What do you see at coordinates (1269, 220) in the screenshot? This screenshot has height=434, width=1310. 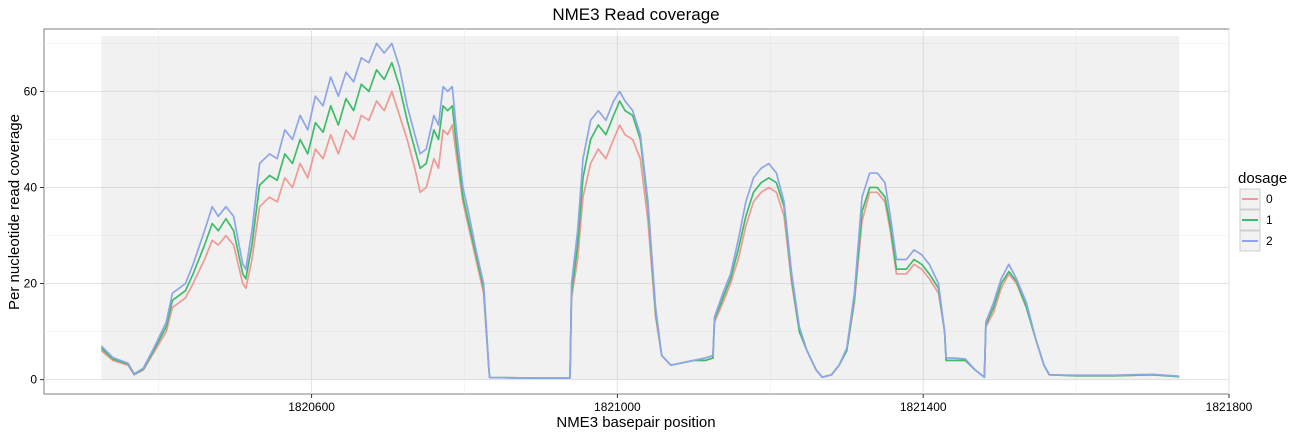 I see `legend-label: 1` at bounding box center [1269, 220].